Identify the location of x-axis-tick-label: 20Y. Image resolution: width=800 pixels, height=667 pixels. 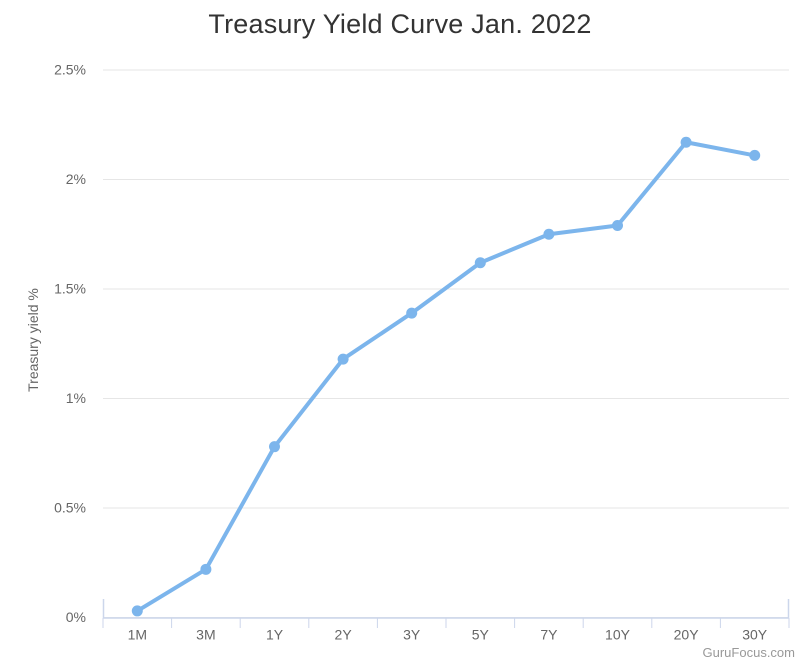
(687, 635).